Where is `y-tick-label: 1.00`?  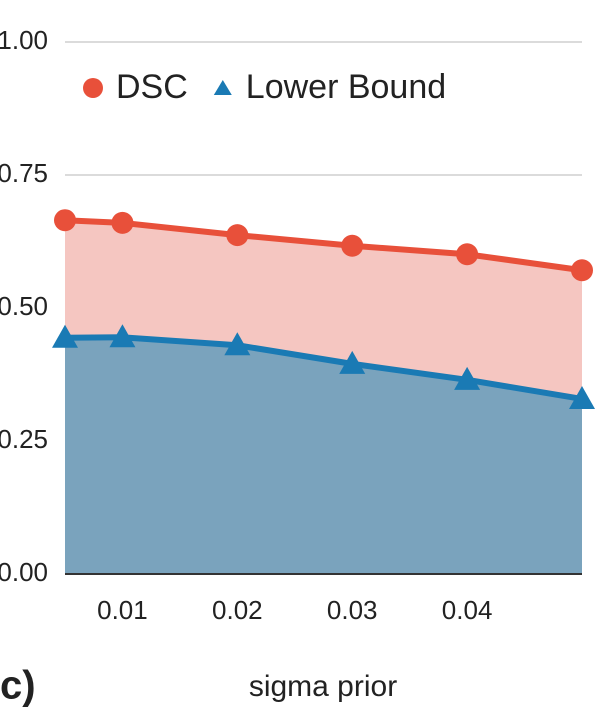
y-tick-label: 1.00 is located at coordinates (24, 40).